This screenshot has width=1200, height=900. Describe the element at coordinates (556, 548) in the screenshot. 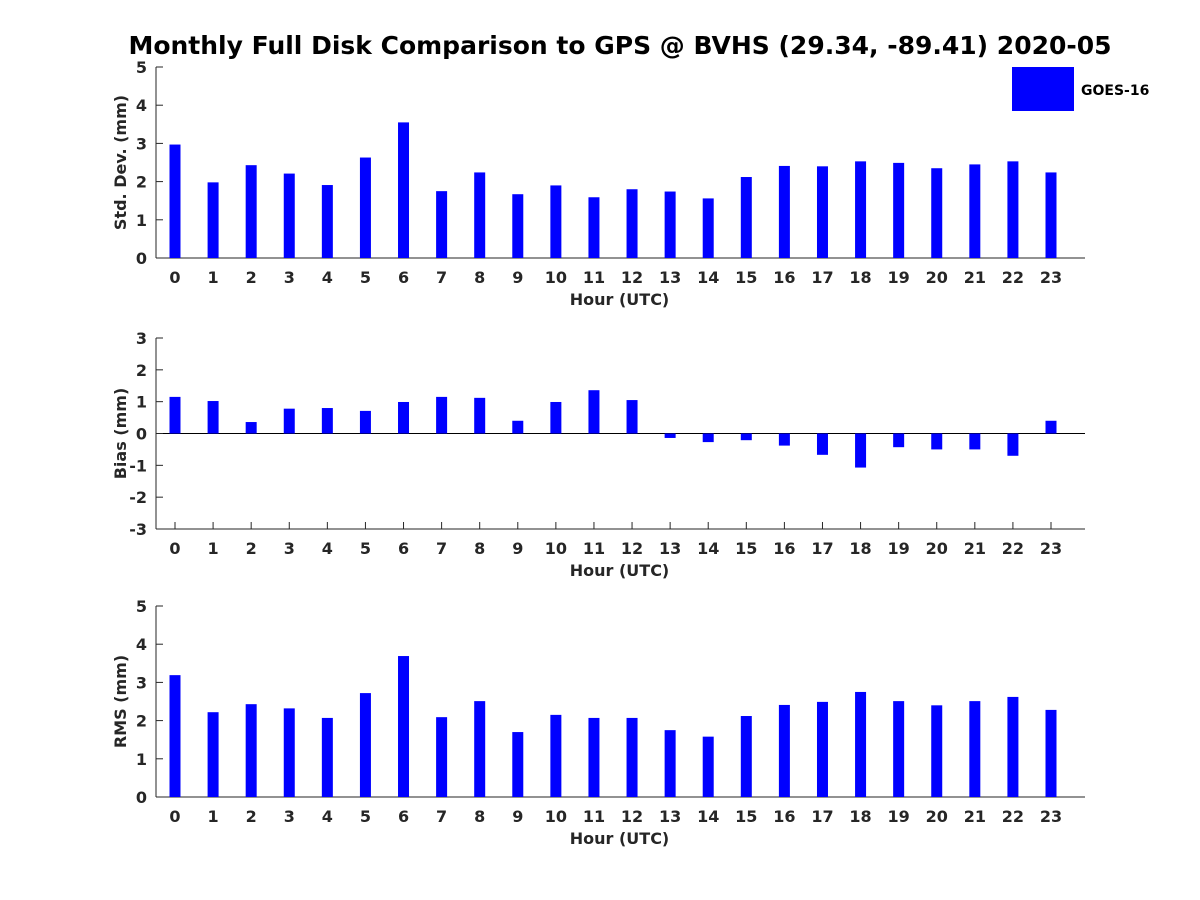

I see `bias-x-tick-label: 10` at that location.